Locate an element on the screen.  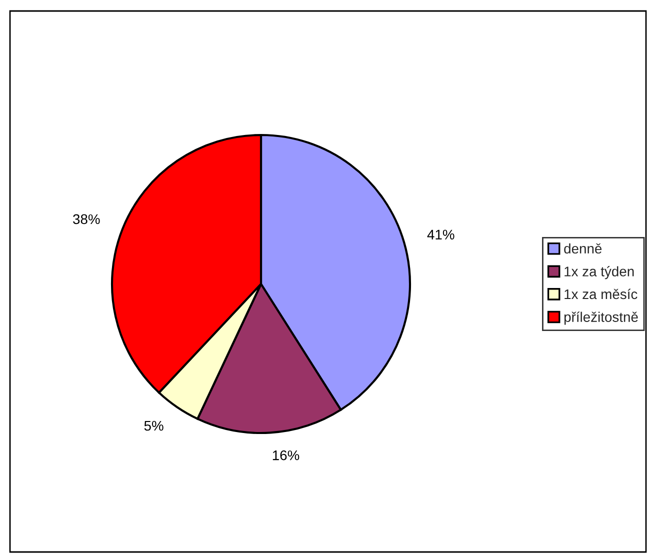
legend-label: denně is located at coordinates (583, 248).